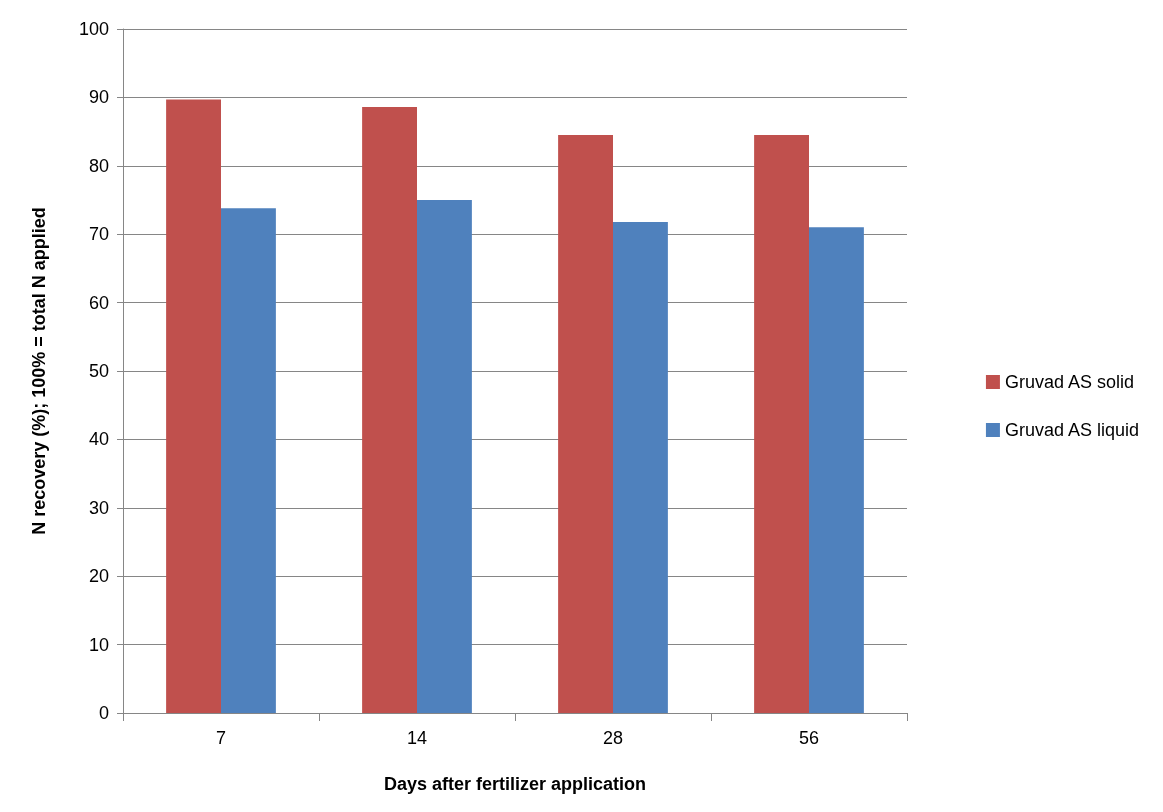 The height and width of the screenshot is (812, 1163). I want to click on y-tick-label: 20, so click(98, 576).